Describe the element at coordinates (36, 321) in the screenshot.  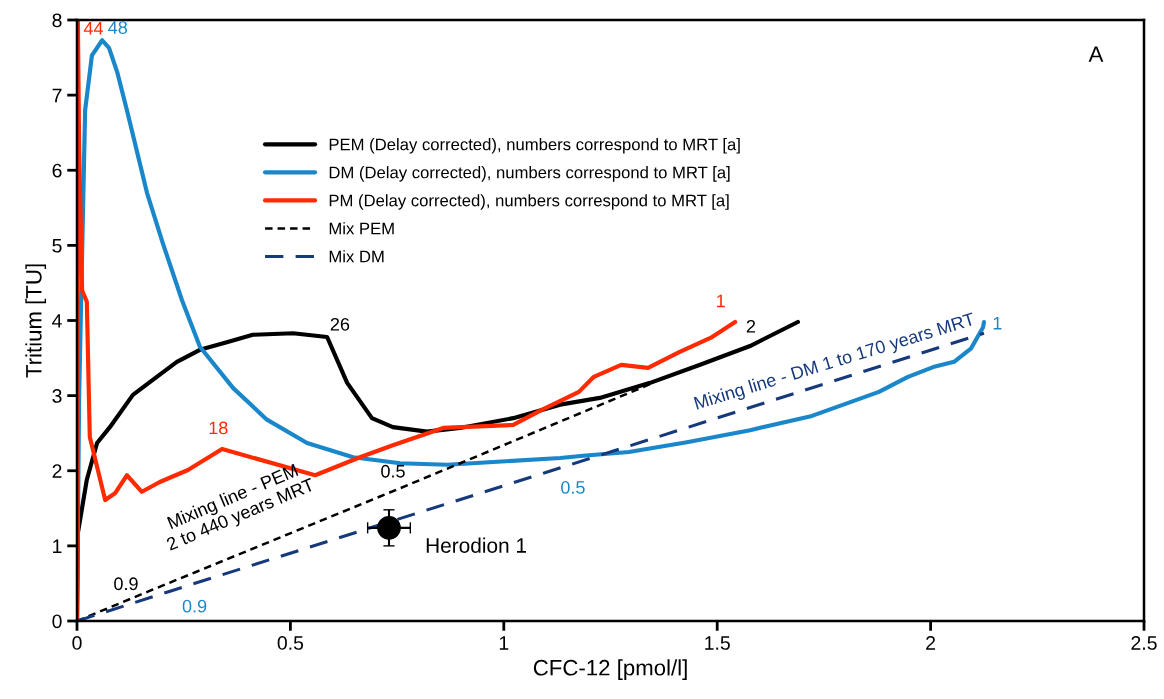
I see `y-axis-title: Tritium [TU]` at that location.